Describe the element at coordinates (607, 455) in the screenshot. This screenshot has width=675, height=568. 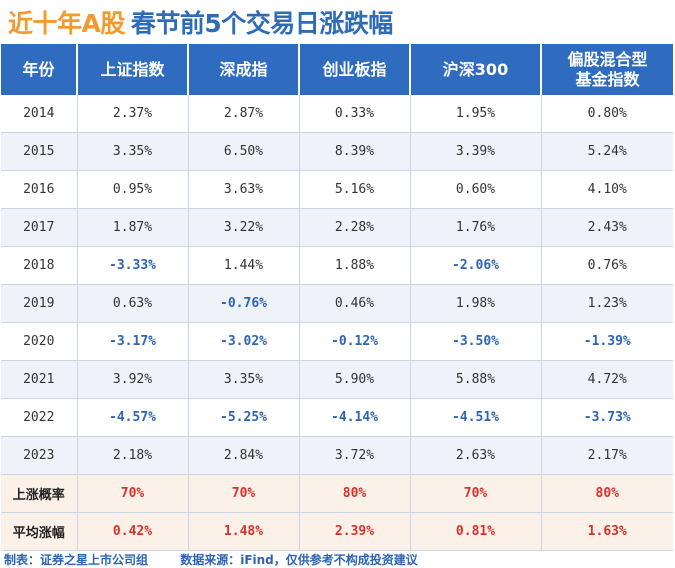
I see `value-cell: 2.17%` at that location.